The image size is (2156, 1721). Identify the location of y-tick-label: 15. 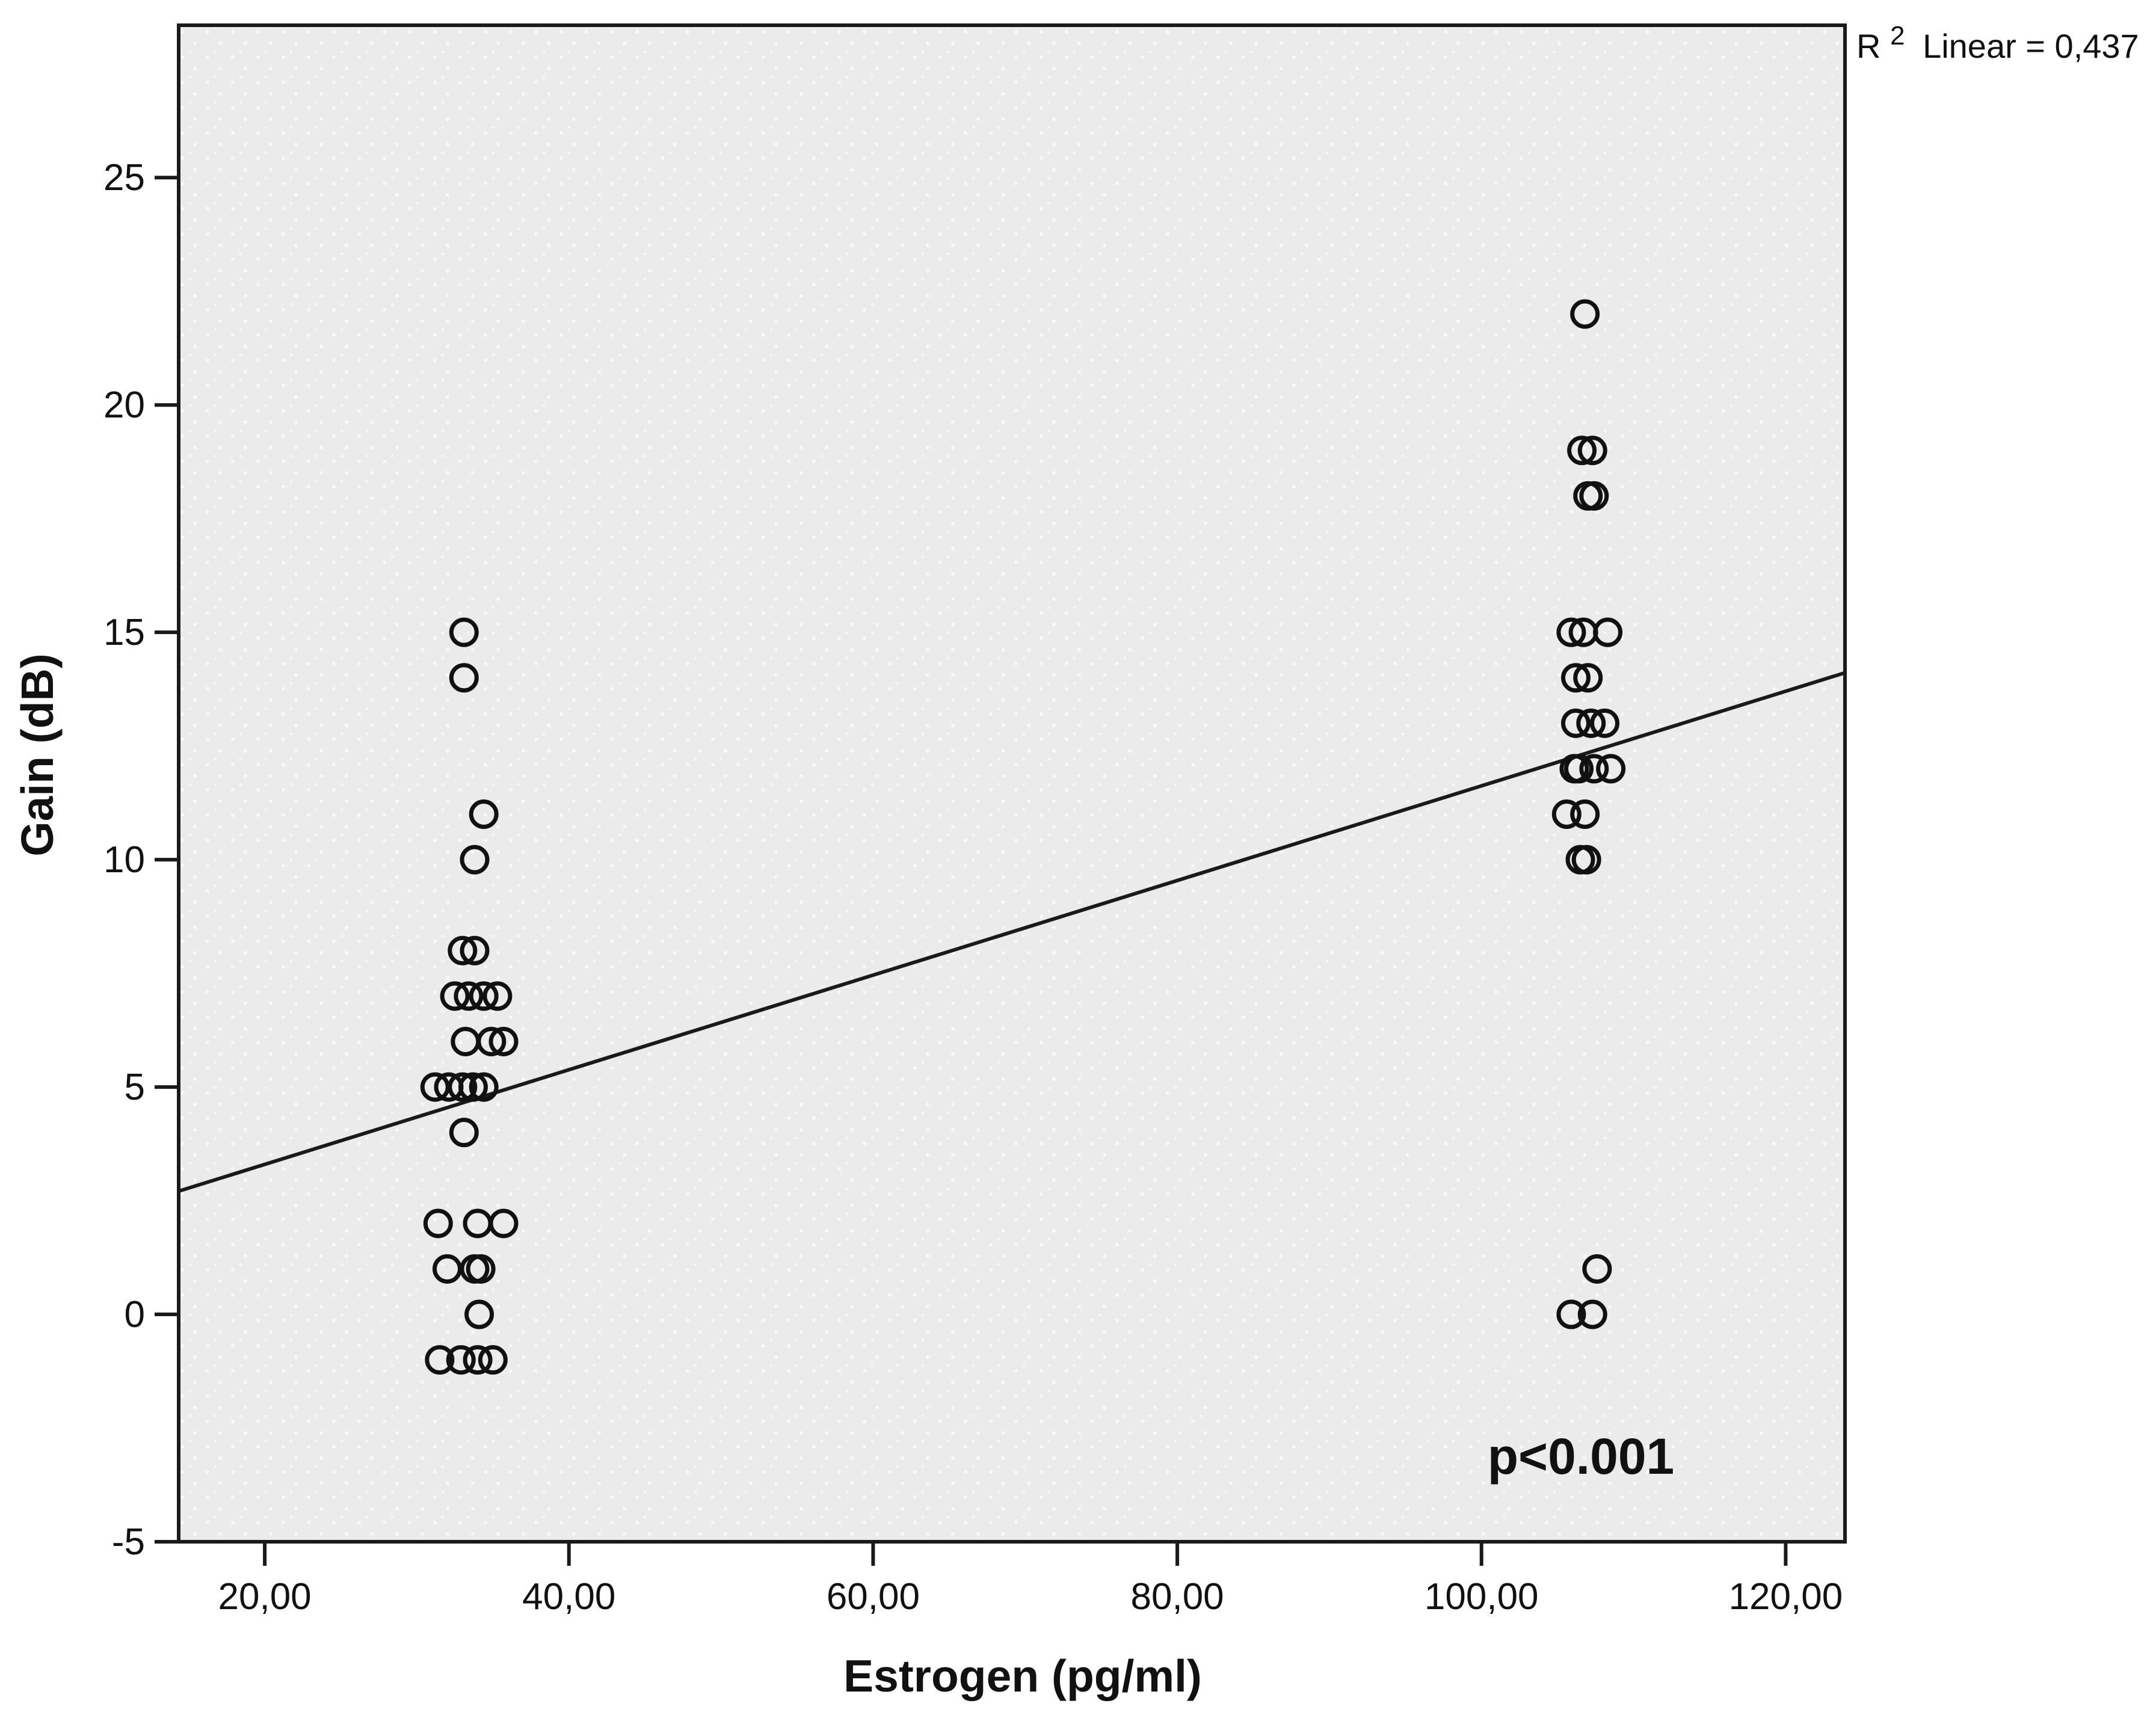
(124, 632).